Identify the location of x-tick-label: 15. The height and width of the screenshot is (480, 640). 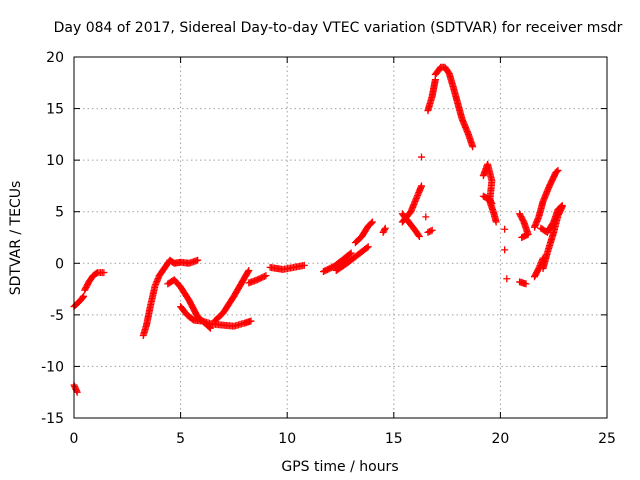
(394, 439).